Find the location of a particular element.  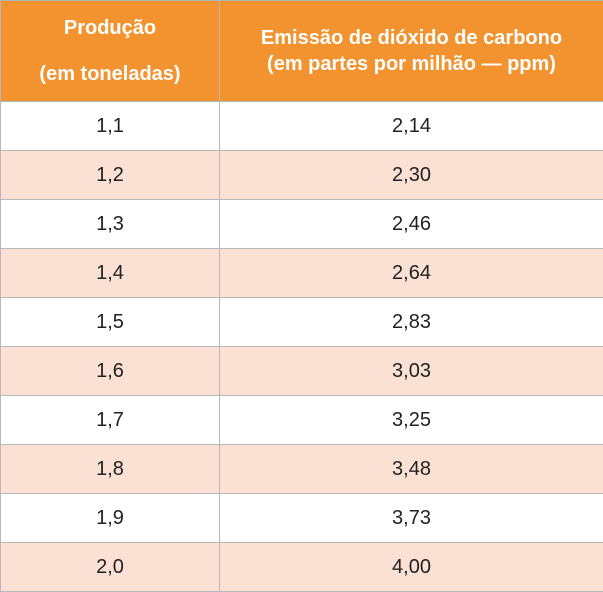

table-row: 1,1 2,14 is located at coordinates (302, 126).